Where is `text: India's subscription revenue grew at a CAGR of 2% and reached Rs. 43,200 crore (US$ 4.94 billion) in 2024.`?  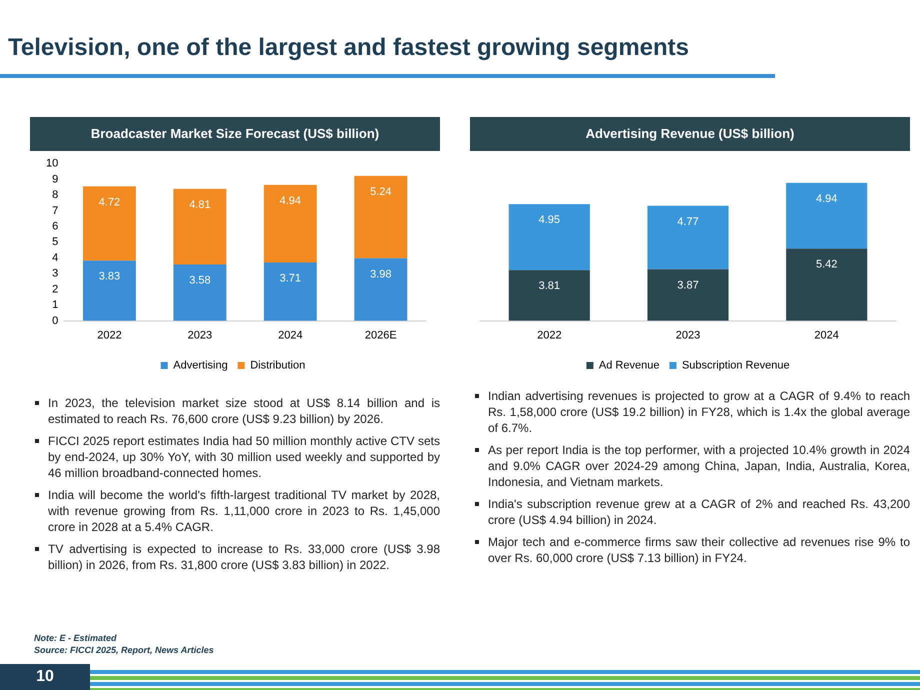
text: India's subscription revenue grew at a CAGR of 2% and reached Rs. 43,200 crore (US$ 4.94 billion) in 2024. is located at coordinates (699, 512).